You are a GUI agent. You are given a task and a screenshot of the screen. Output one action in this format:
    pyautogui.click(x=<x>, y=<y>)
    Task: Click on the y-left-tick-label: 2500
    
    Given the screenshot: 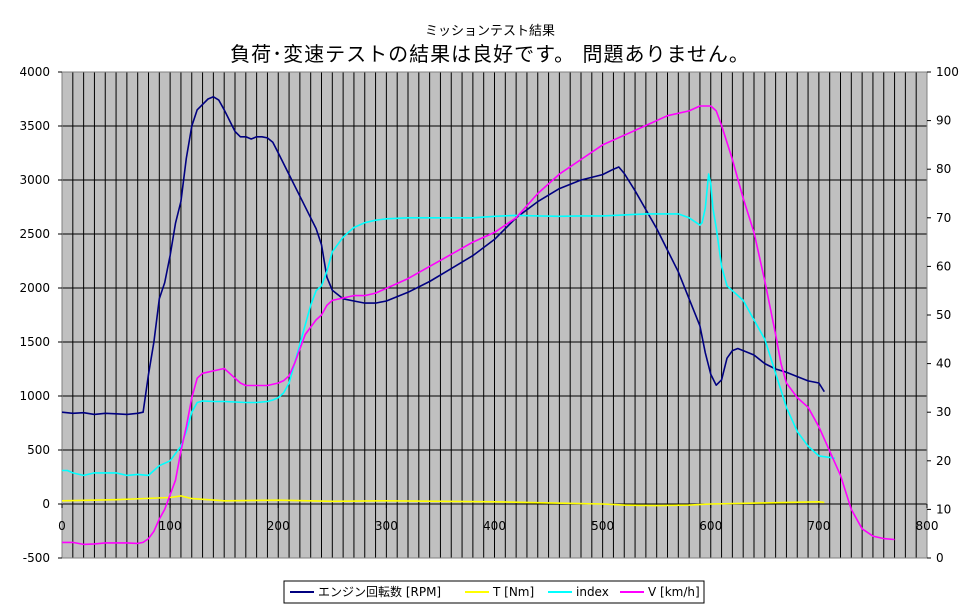 What is the action you would take?
    pyautogui.click(x=34, y=234)
    